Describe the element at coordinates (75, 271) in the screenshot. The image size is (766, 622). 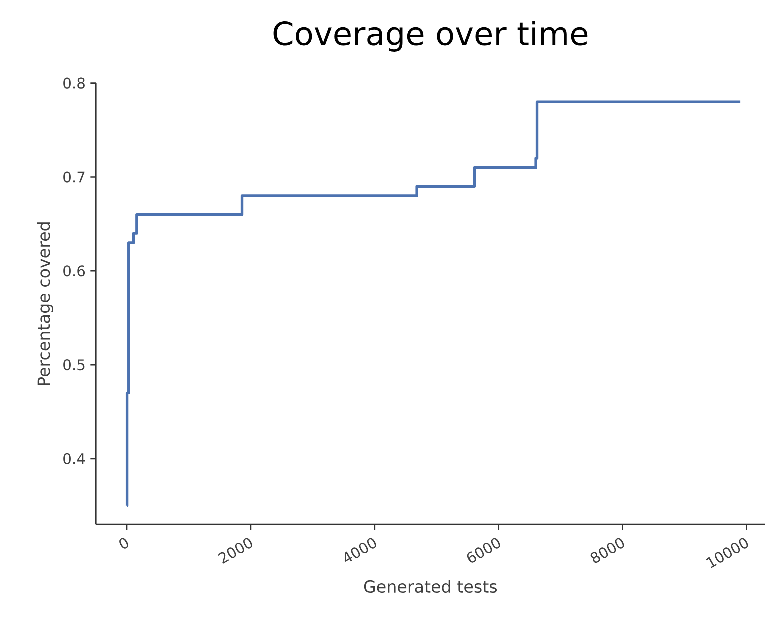
I see `y-tick-label: 0.6` at that location.